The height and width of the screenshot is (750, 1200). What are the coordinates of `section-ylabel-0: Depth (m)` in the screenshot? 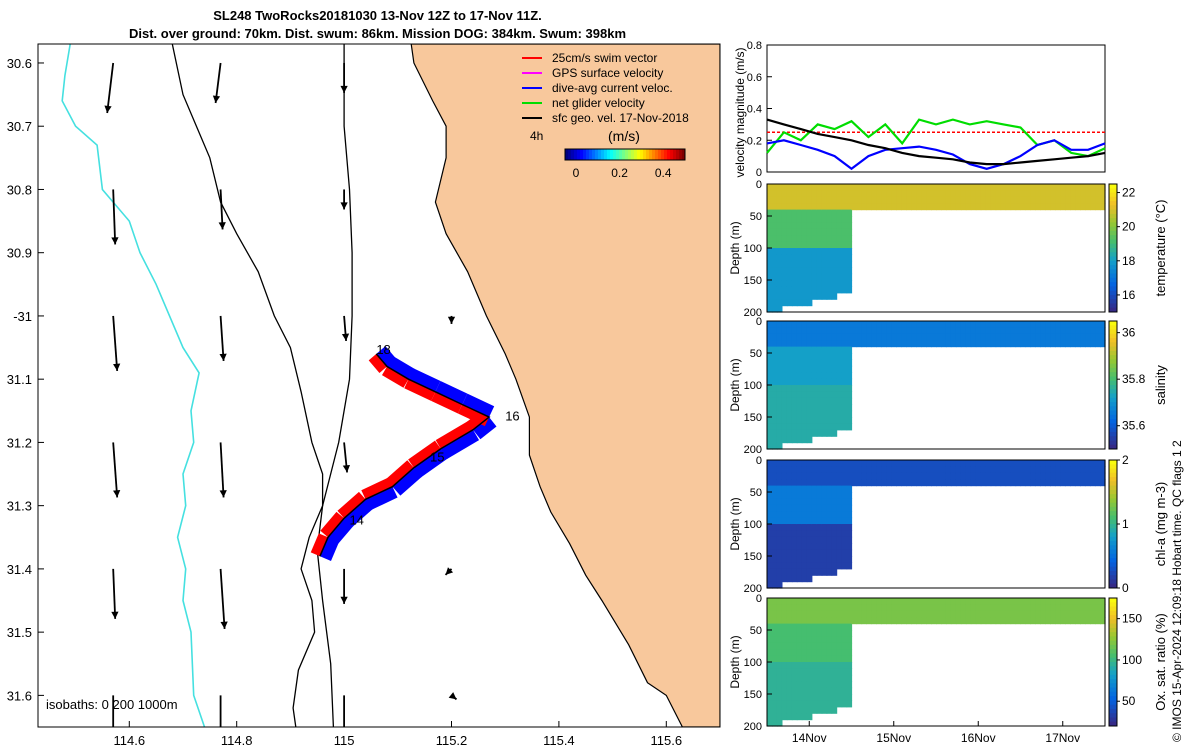 It's located at (735, 247).